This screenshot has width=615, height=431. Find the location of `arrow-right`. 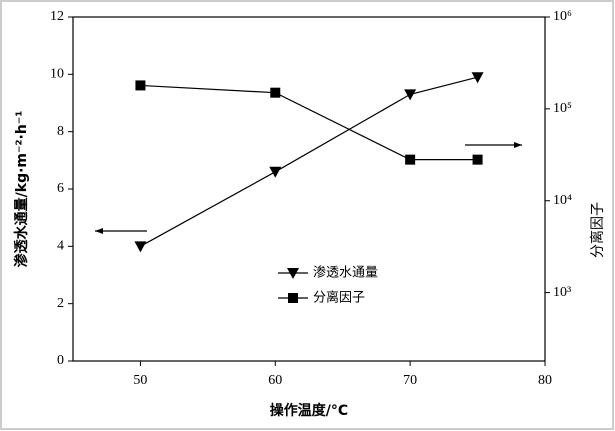

arrow-right is located at coordinates (493, 145).